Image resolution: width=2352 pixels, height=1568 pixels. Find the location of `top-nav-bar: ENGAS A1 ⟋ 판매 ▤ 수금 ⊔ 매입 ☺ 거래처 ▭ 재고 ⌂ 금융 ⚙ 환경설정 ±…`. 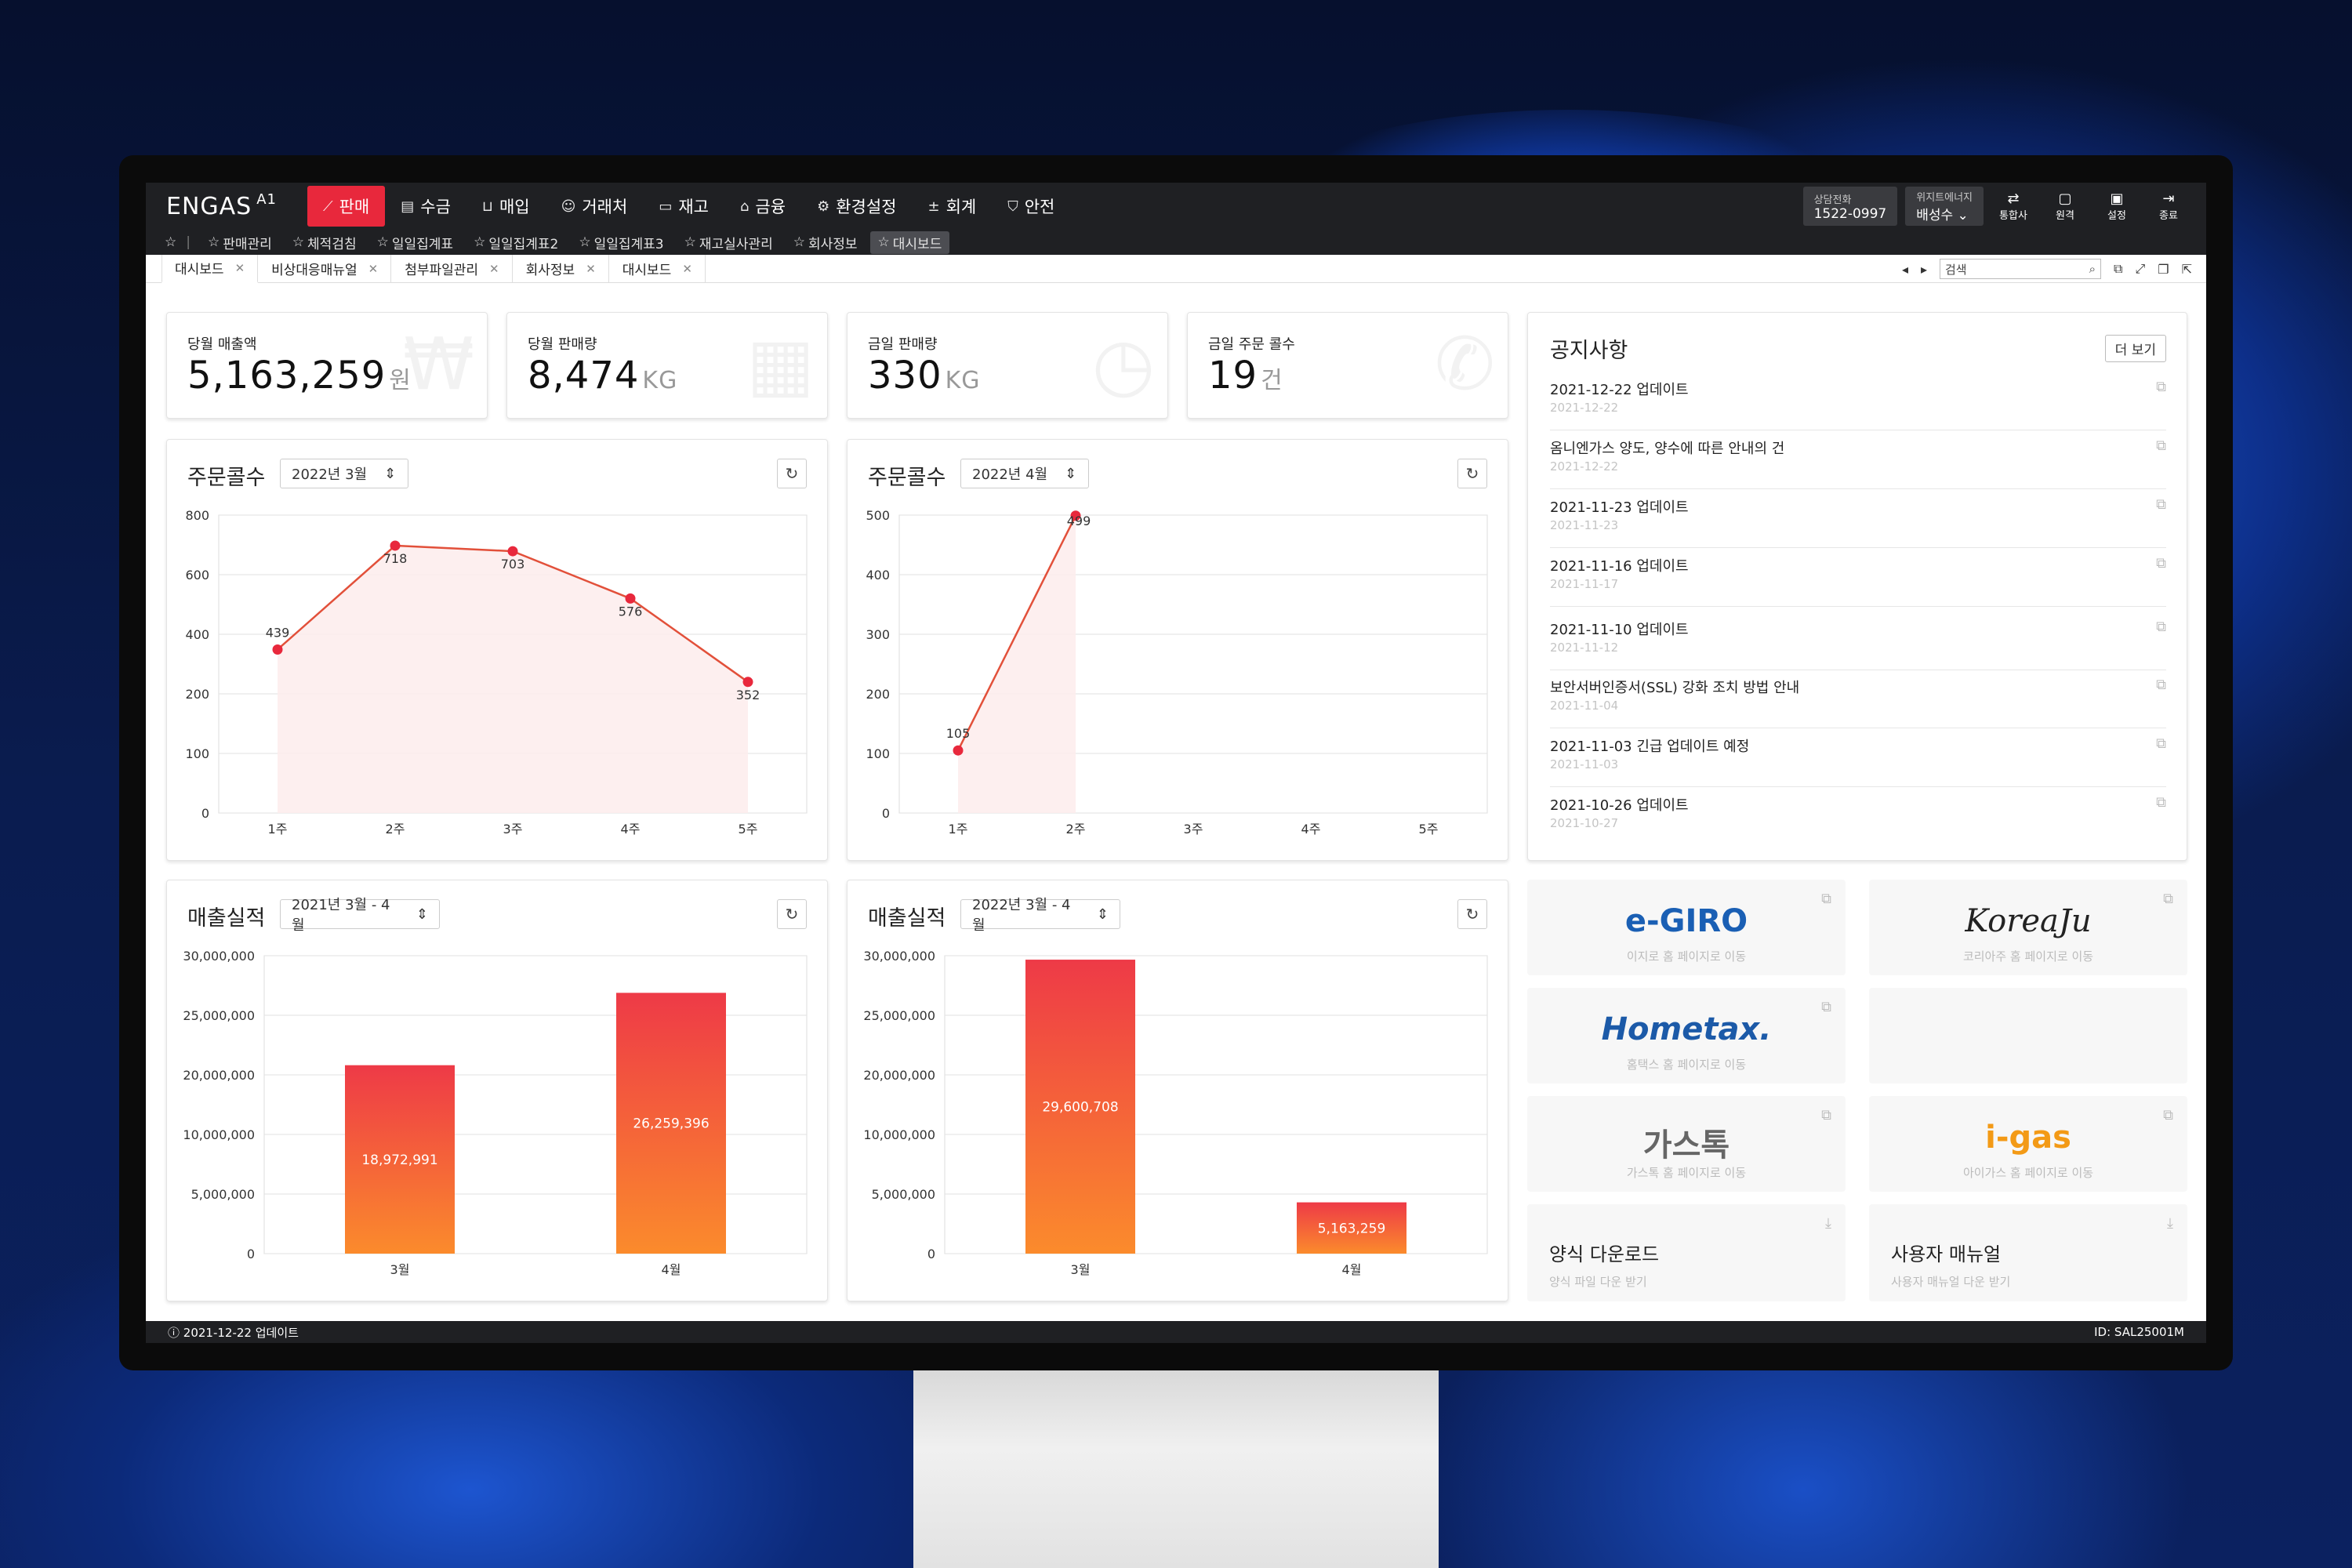

top-nav-bar: ENGAS A1 ⟋ 판매 ▤ 수금 ⊔ 매입 ☺ 거래처 ▭ 재고 ⌂ 금융 ⚙ 환경설정 ±… is located at coordinates (1176, 206).